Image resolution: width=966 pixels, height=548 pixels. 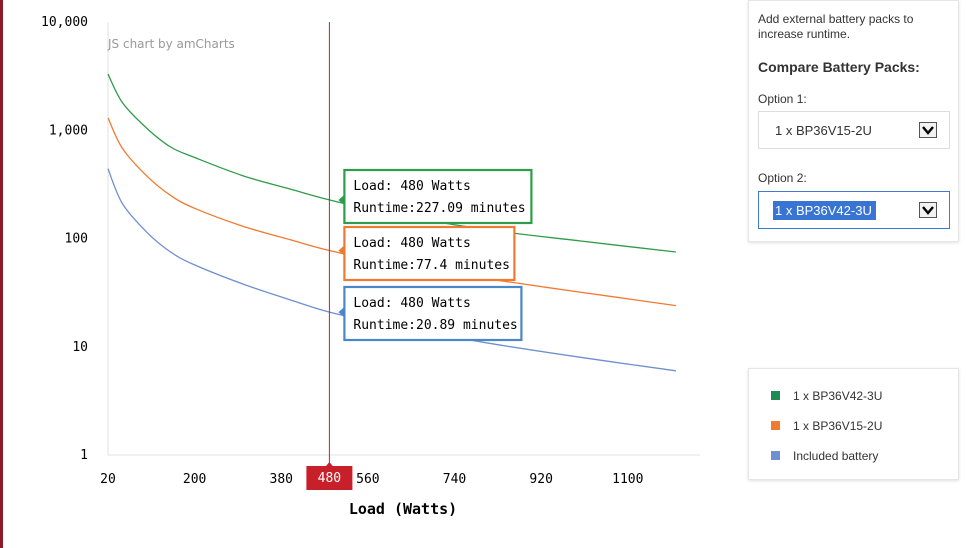 I want to click on option2-select: 1 x BP36V42-3U, so click(x=854, y=210).